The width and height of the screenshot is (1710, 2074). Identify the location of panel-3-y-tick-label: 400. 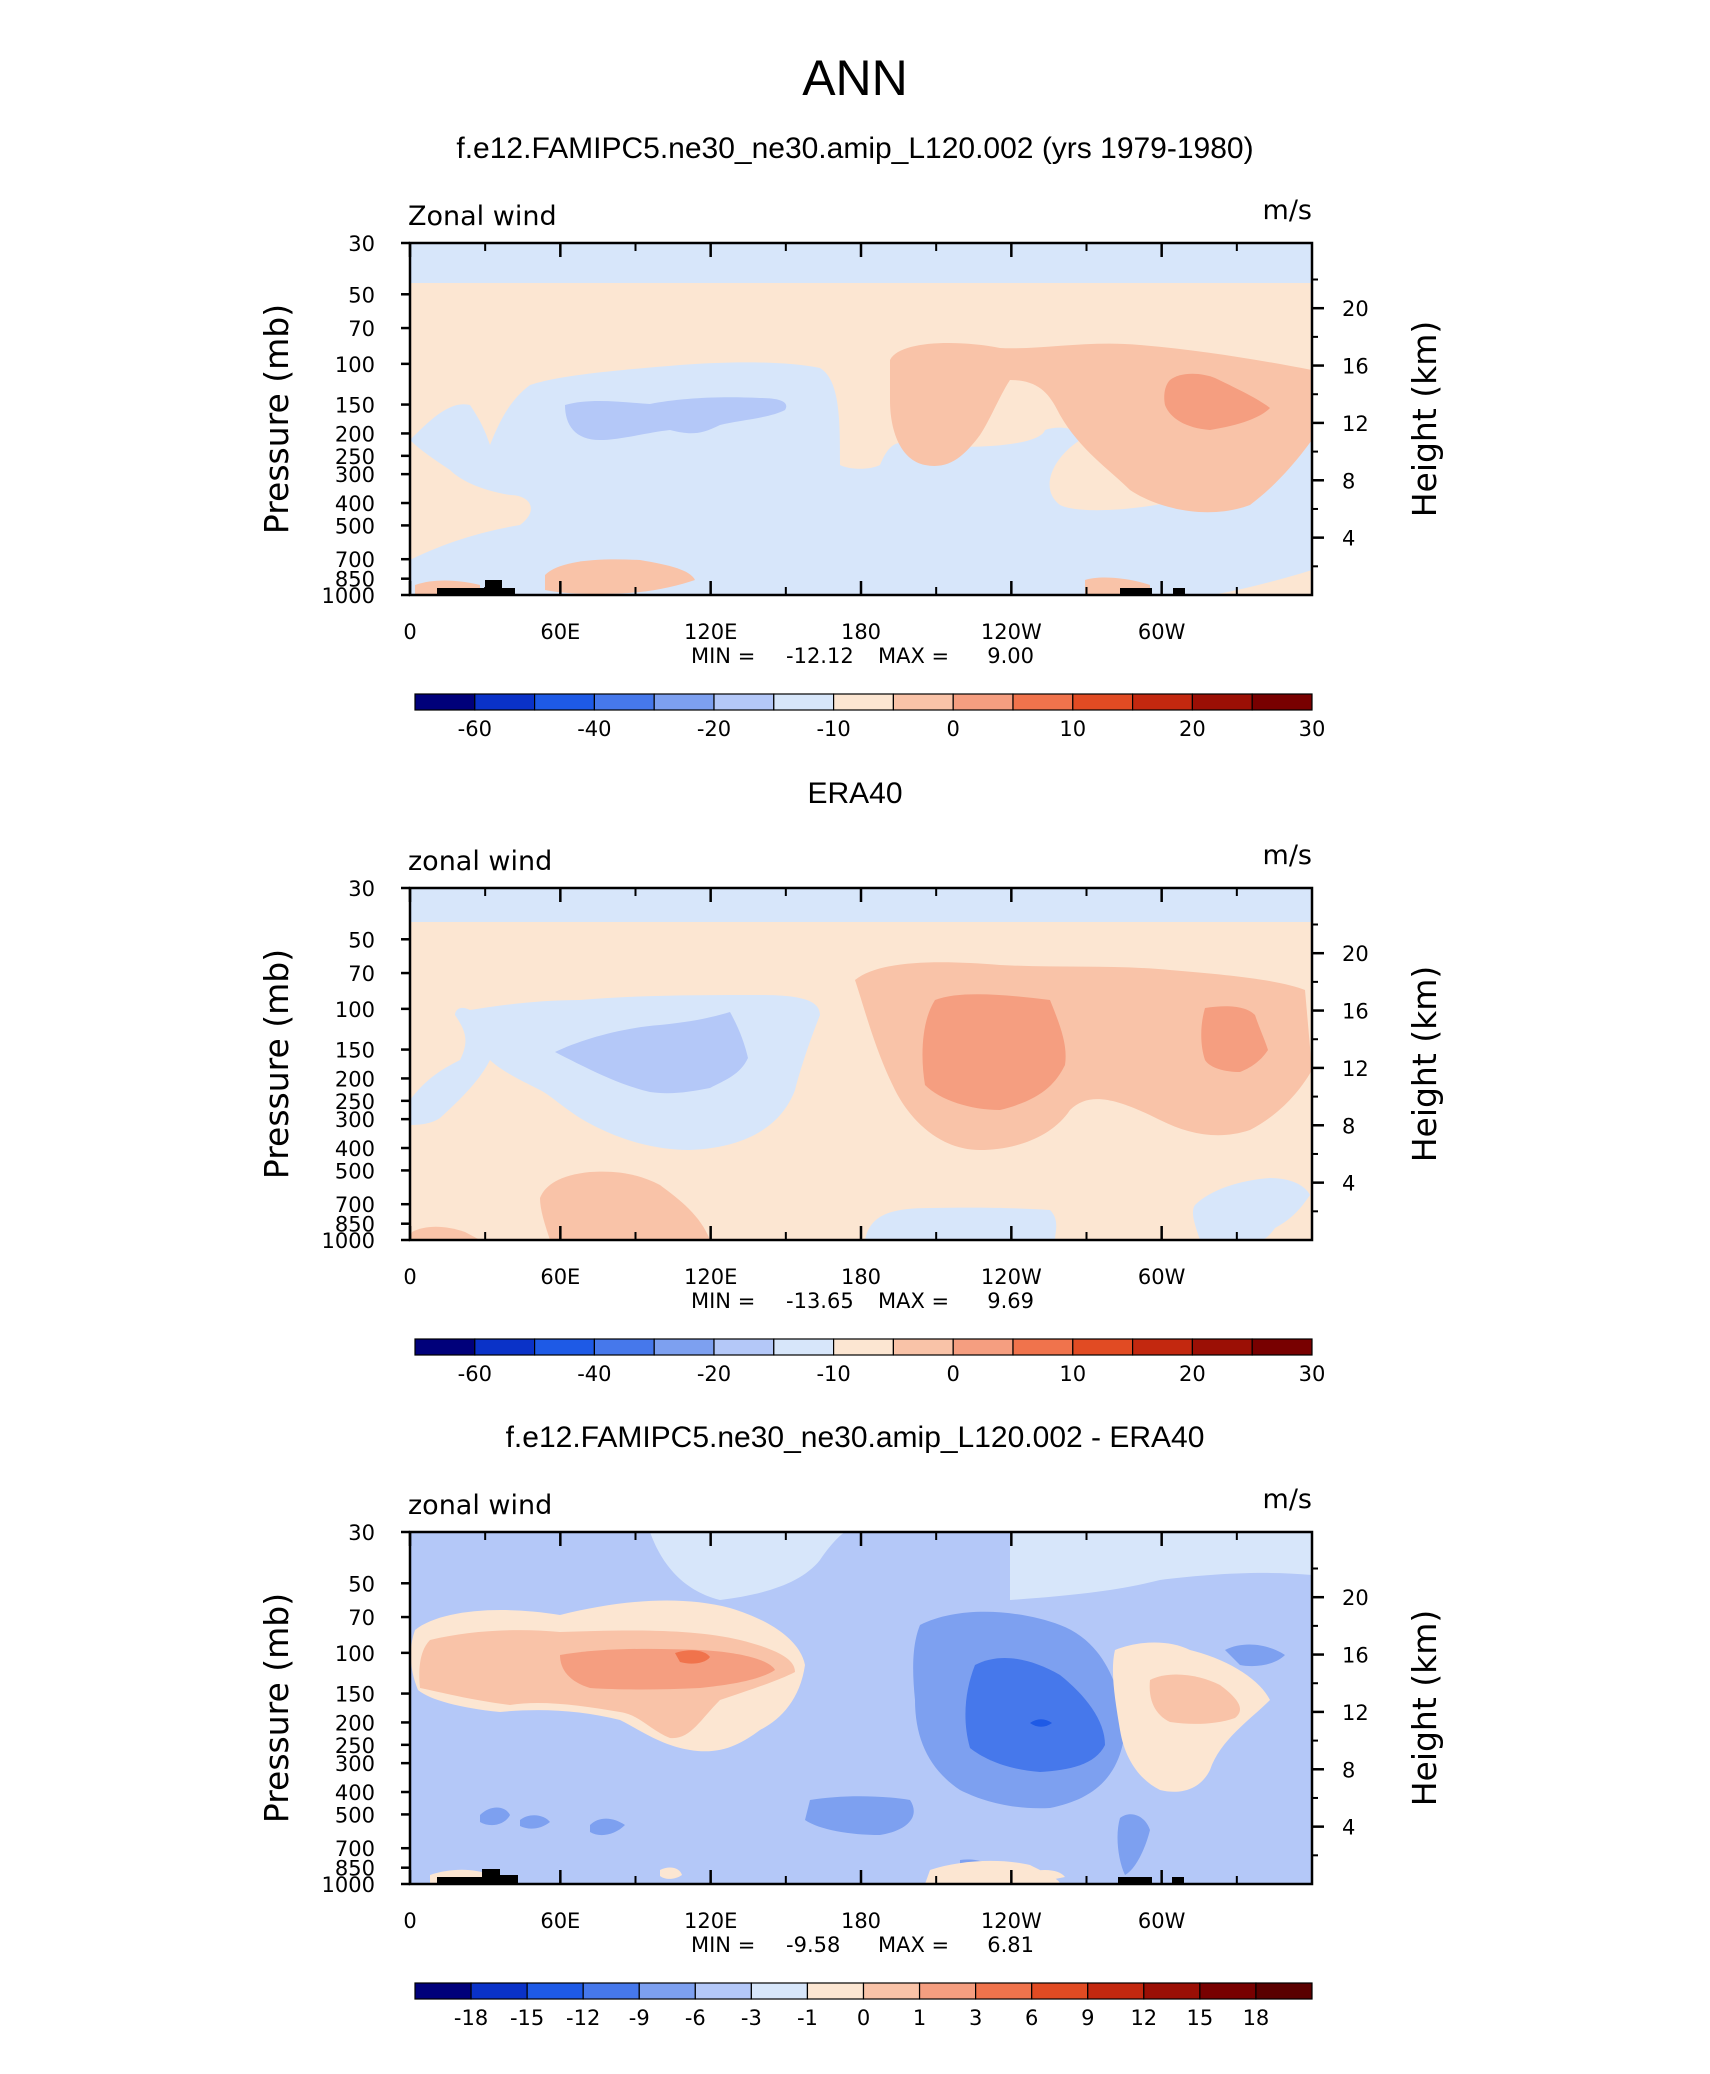
(355, 1793).